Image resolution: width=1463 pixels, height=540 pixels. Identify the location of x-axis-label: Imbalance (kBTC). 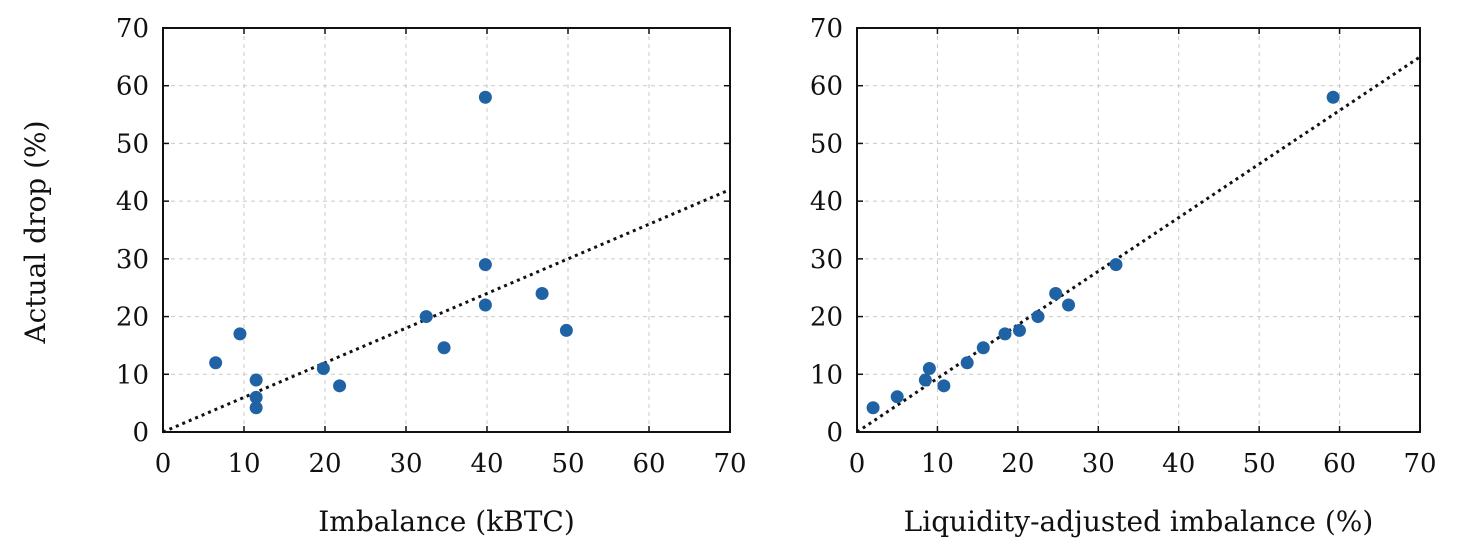
(446, 521).